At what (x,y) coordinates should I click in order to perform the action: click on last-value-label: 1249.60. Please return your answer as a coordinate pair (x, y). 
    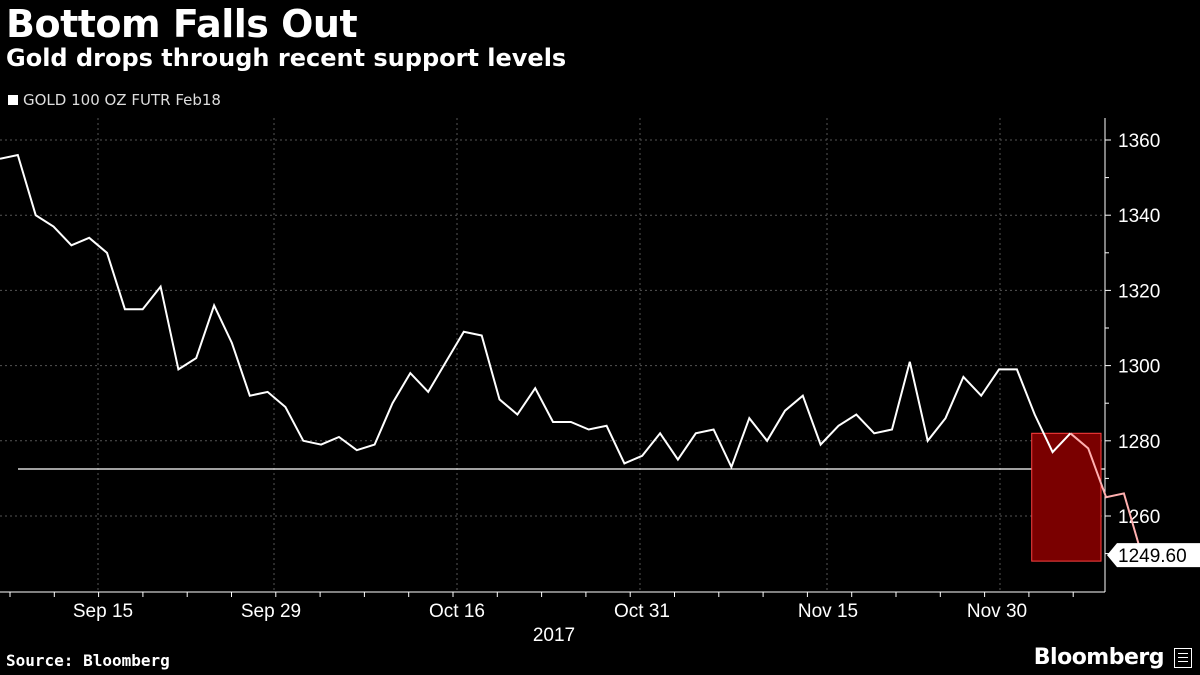
    Looking at the image, I should click on (1152, 556).